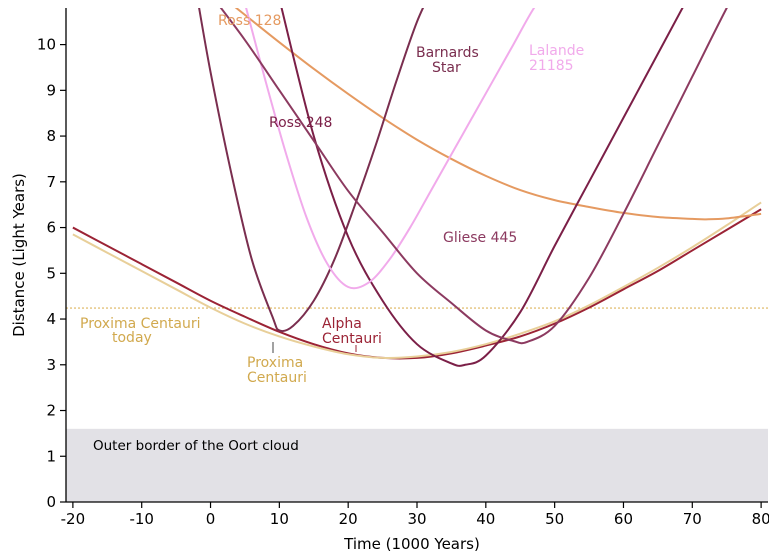 This screenshot has width=769, height=556. Describe the element at coordinates (279, 519) in the screenshot. I see `x-tick-label: 10` at that location.